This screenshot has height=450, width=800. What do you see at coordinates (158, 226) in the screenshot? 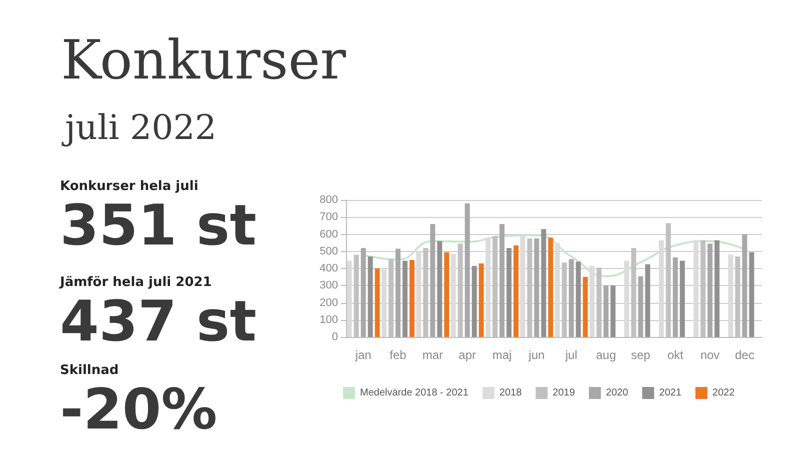
I see `text: 351 st` at bounding box center [158, 226].